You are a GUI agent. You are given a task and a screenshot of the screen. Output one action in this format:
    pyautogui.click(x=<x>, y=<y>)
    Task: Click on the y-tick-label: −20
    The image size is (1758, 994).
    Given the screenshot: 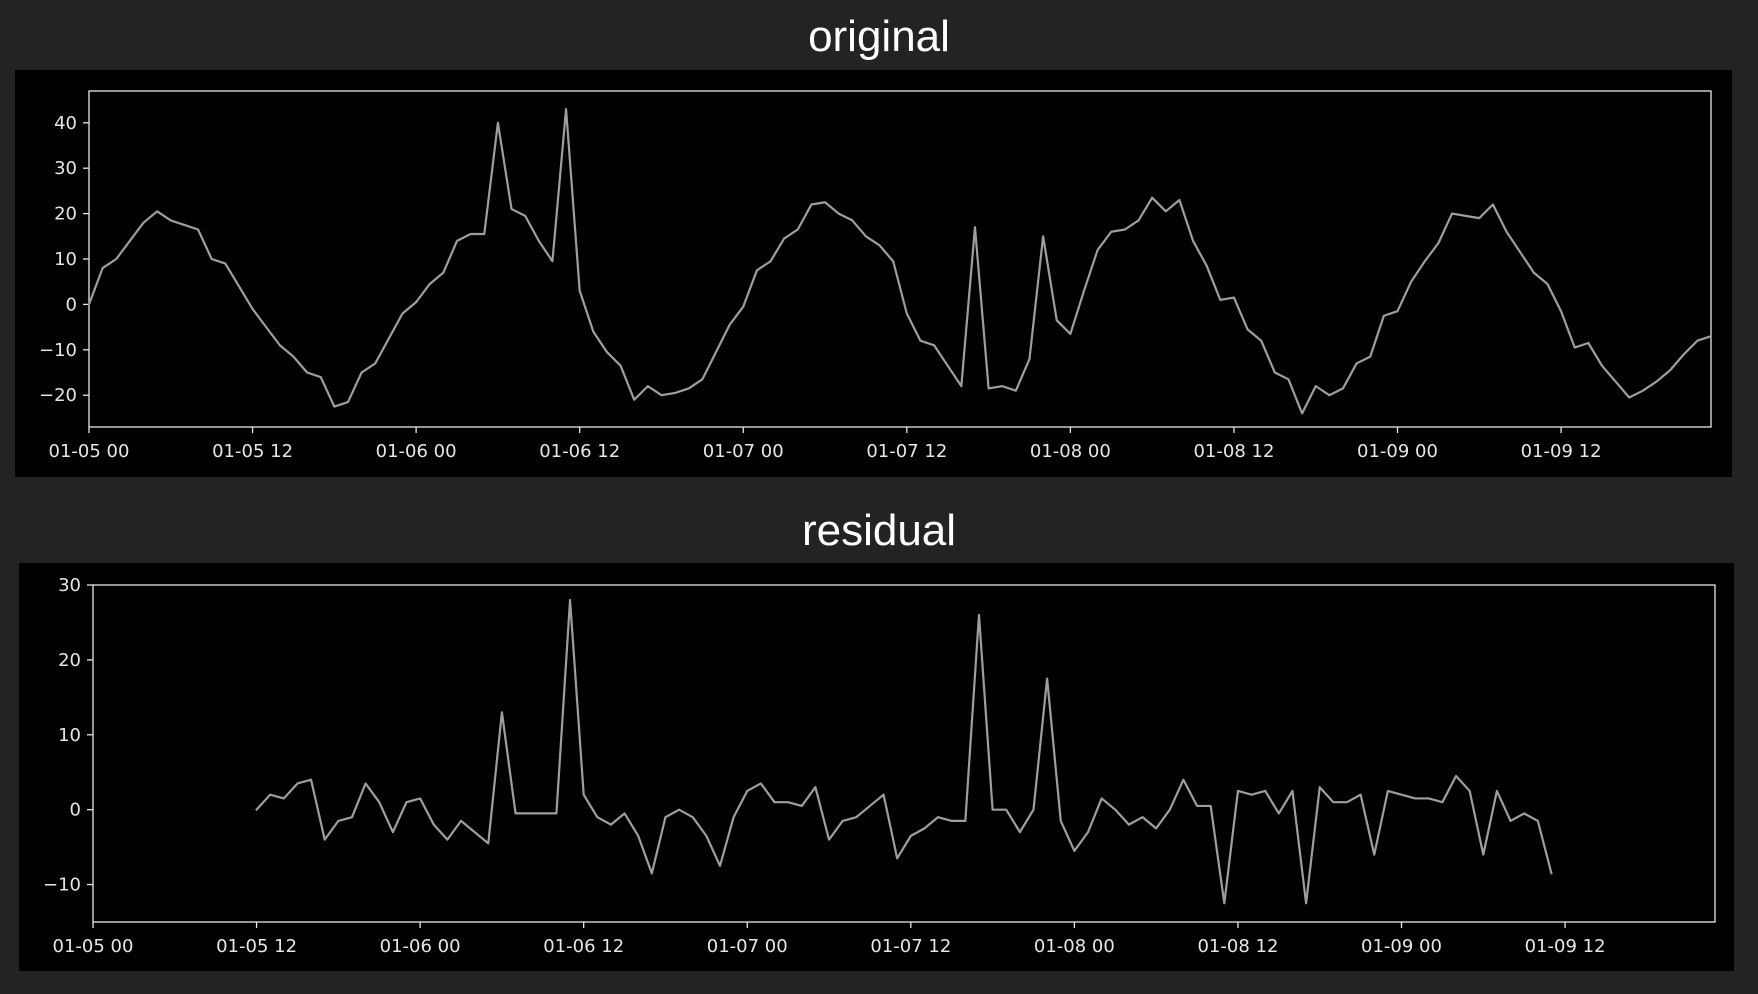 What is the action you would take?
    pyautogui.click(x=58, y=395)
    